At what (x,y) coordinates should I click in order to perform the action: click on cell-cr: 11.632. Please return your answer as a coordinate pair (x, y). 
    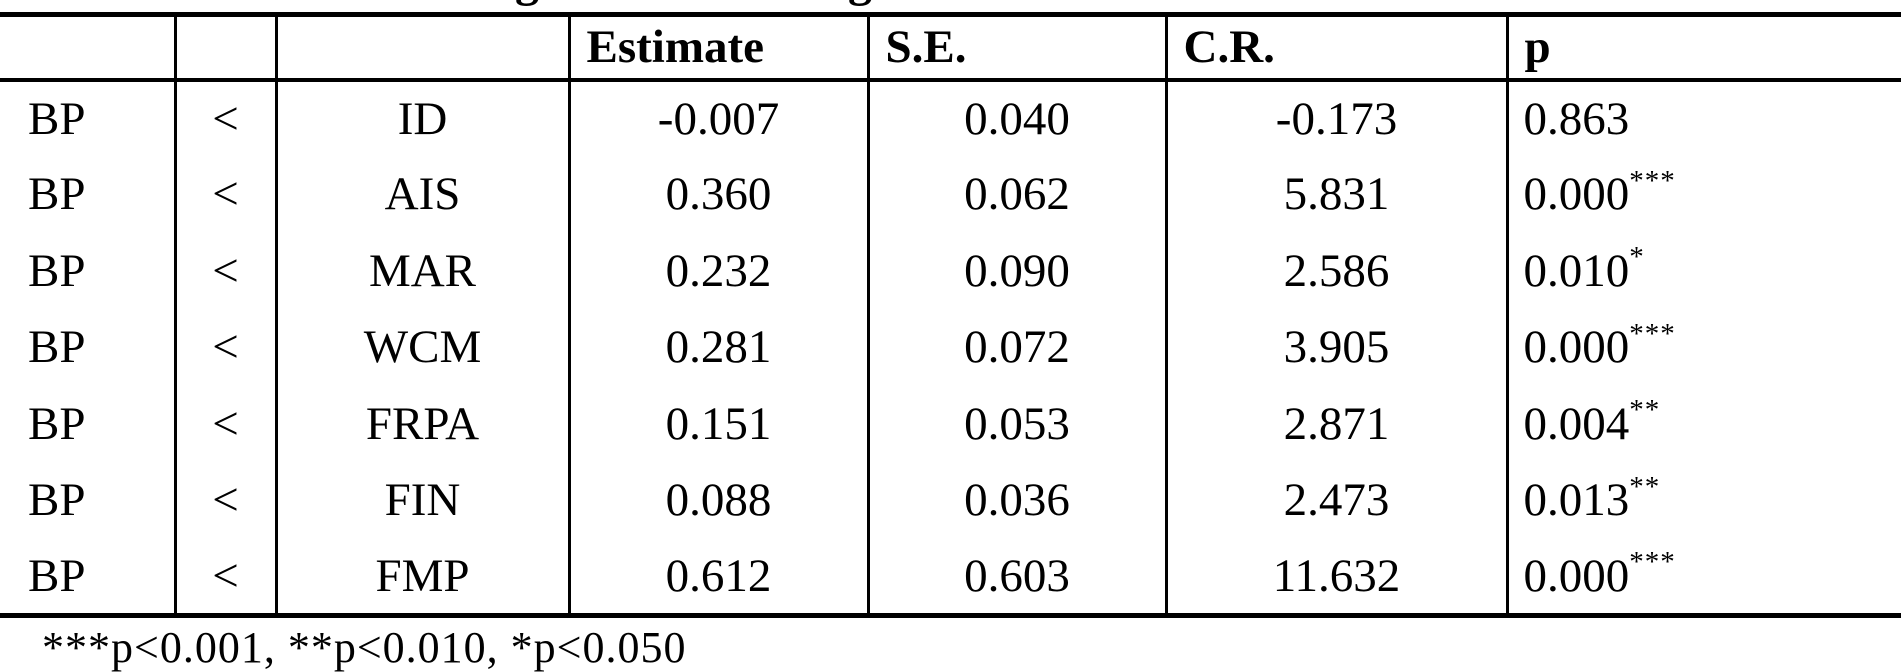
    Looking at the image, I should click on (1335, 578).